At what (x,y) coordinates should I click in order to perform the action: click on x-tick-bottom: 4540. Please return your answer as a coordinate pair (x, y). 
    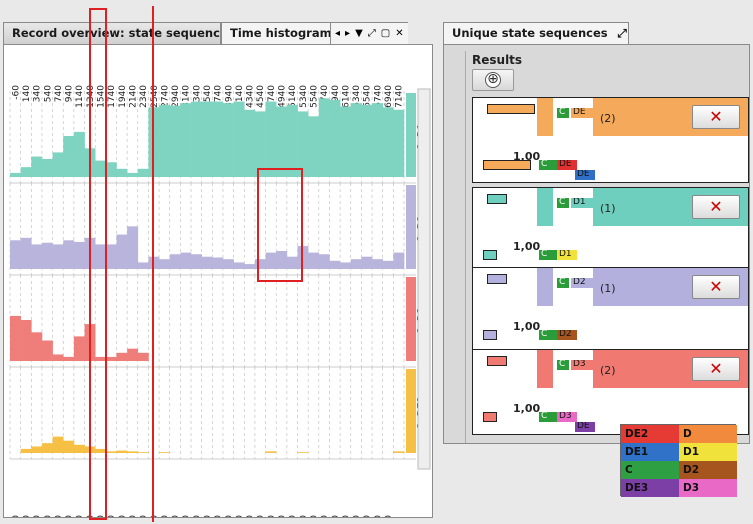
    Looking at the image, I should click on (251, 516).